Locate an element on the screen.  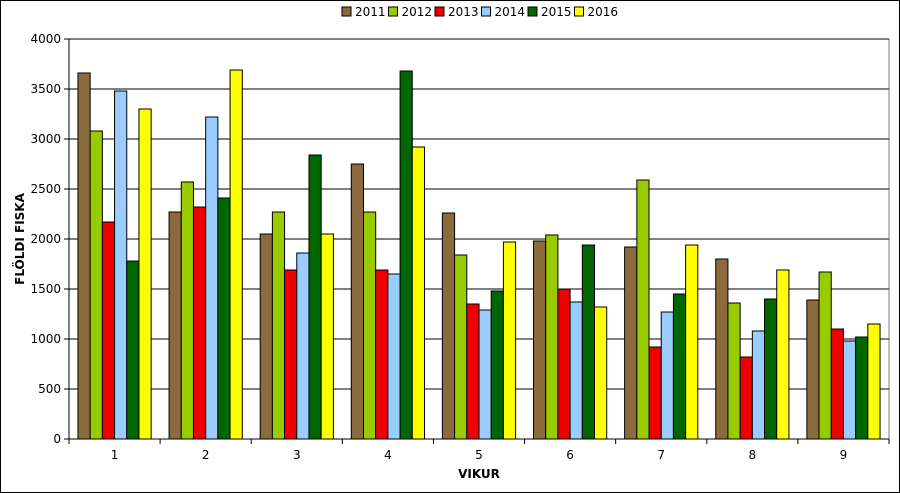
x-tick-label: 9 is located at coordinates (844, 455).